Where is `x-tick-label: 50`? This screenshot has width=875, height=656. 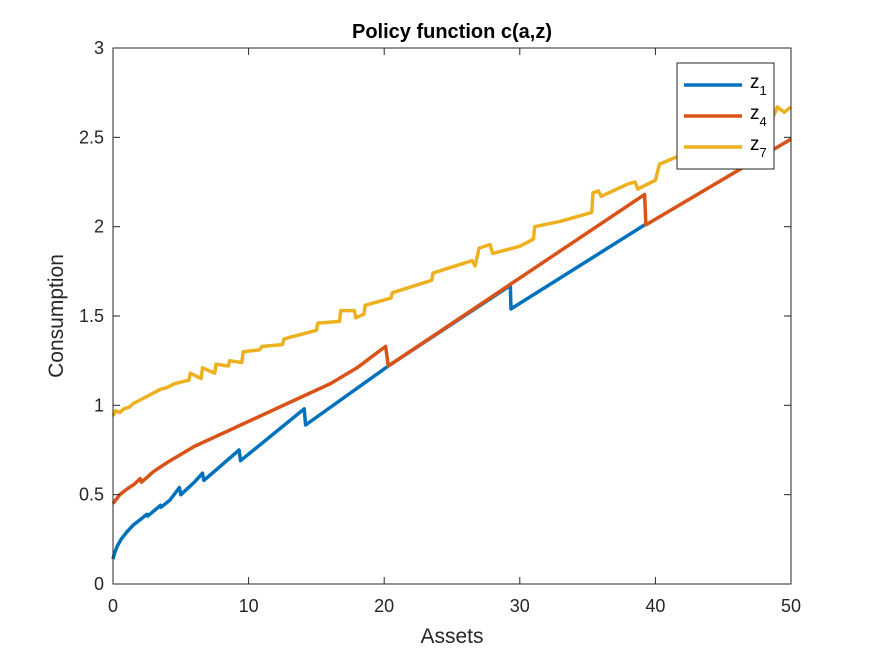 x-tick-label: 50 is located at coordinates (791, 606).